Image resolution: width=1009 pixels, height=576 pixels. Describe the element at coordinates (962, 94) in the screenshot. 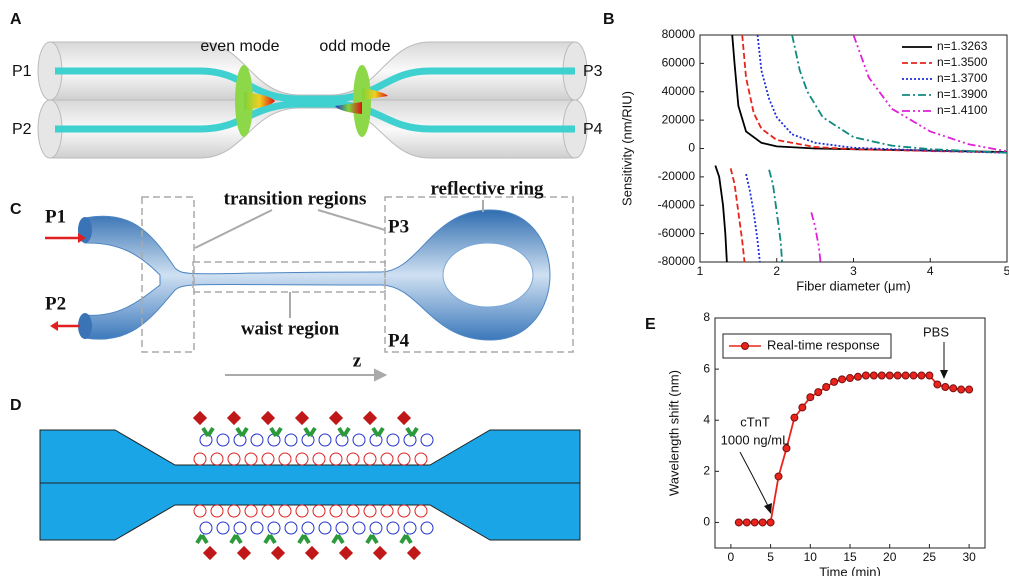

I see `legend-label: n=1.3900` at that location.